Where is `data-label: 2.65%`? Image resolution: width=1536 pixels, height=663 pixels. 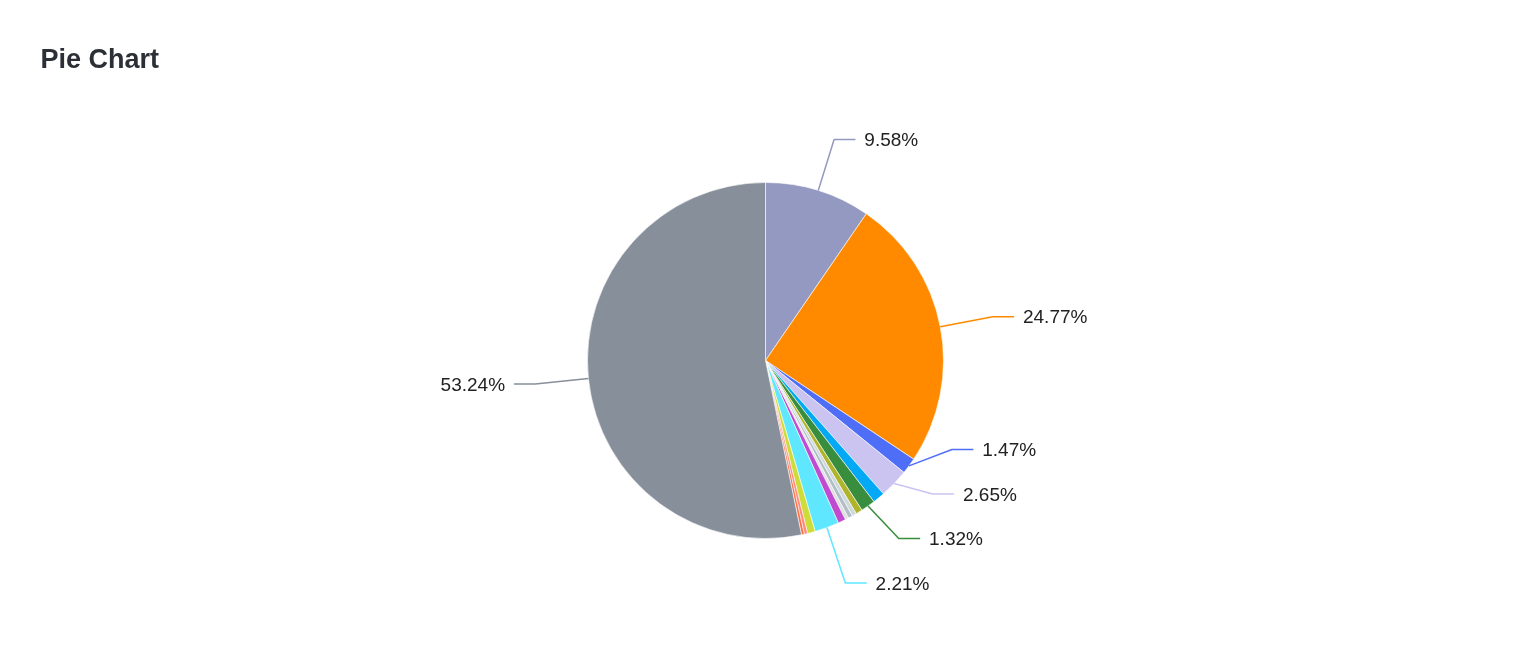
data-label: 2.65% is located at coordinates (989, 494).